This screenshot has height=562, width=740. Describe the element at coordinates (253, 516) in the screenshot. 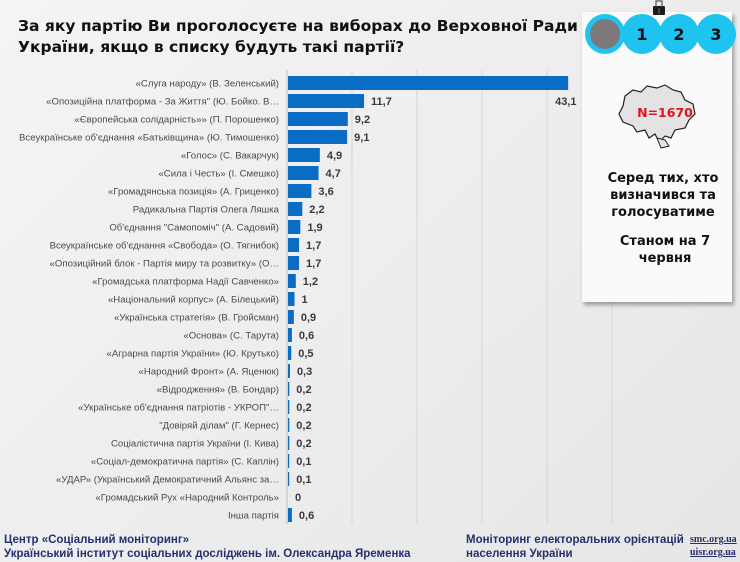

I see `category-label: Інша партія` at that location.